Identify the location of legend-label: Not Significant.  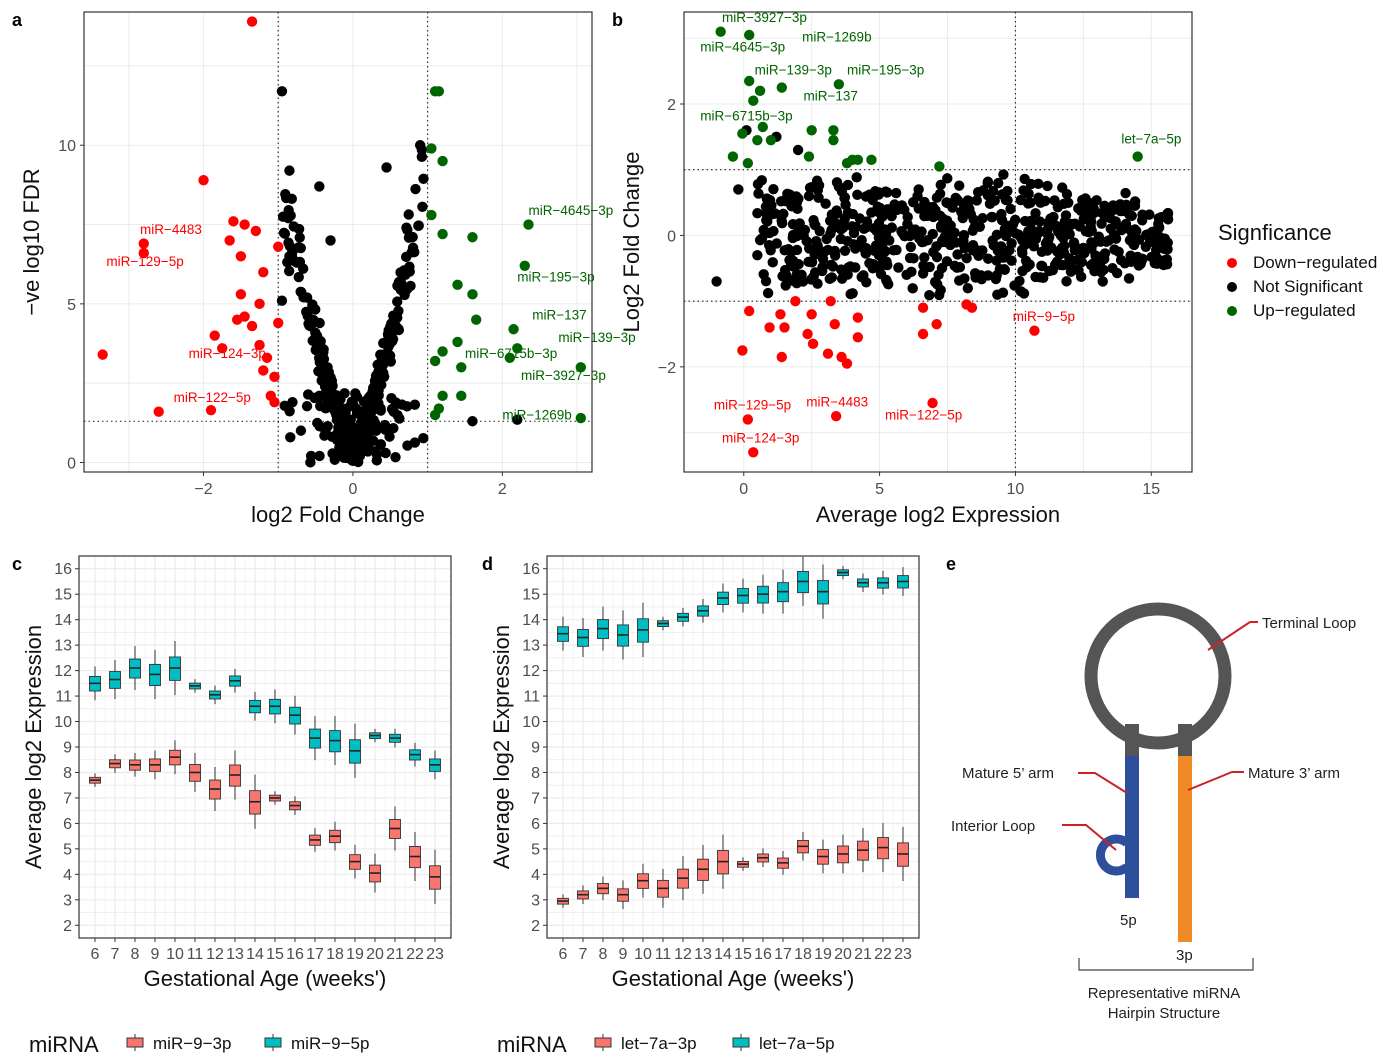
(1308, 286).